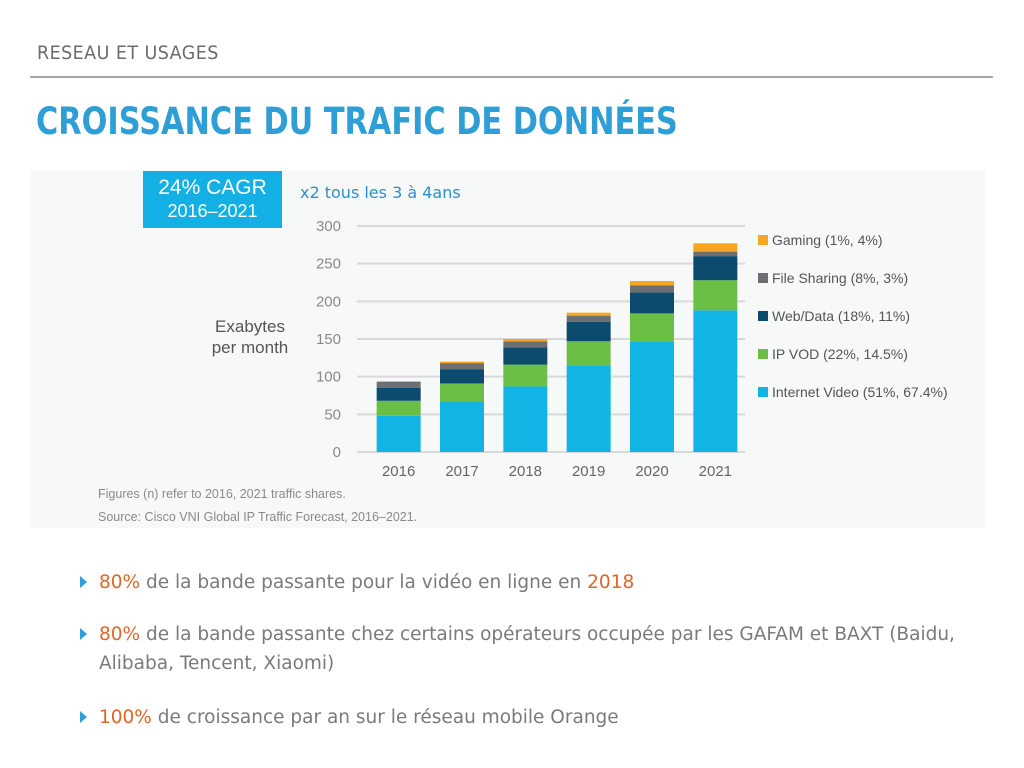 This screenshot has height=768, width=1024. What do you see at coordinates (212, 199) in the screenshot?
I see `cagr-badge: 24% CAGR 2016–2021` at bounding box center [212, 199].